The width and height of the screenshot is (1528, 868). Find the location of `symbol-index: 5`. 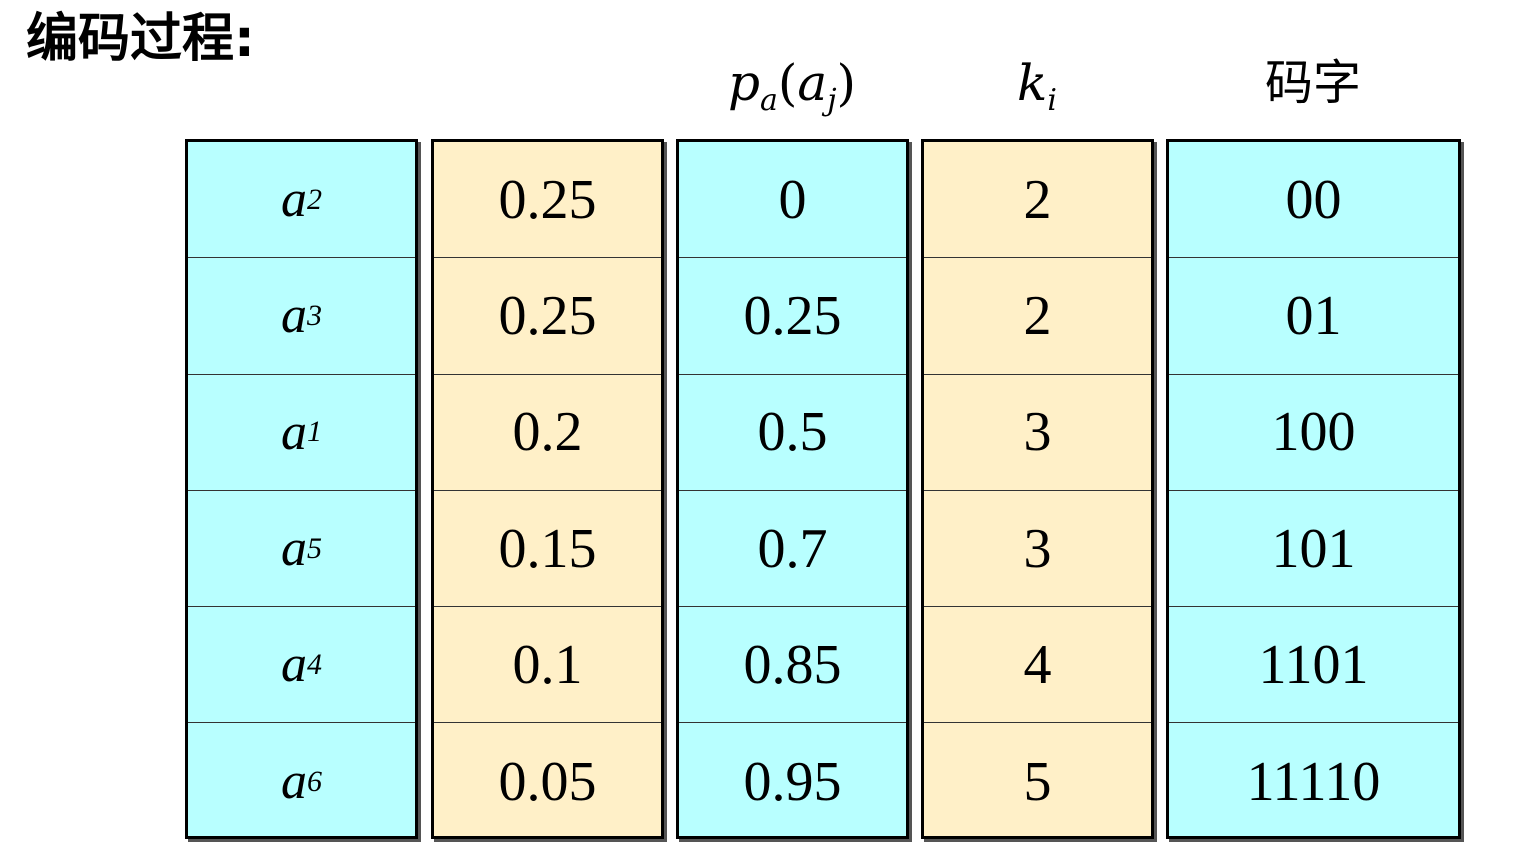

symbol-index: 5 is located at coordinates (314, 548).